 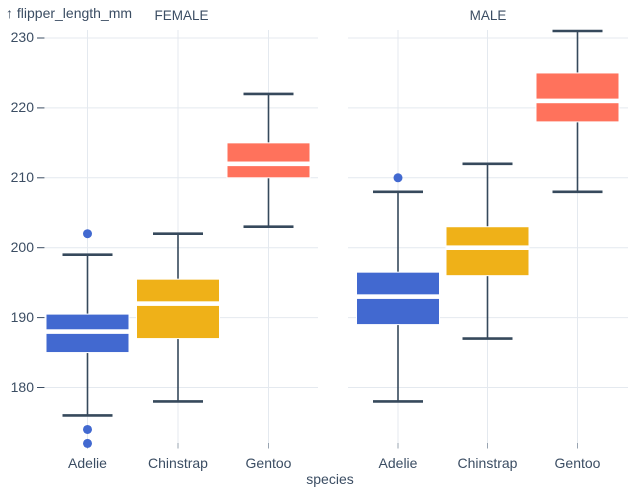 I want to click on y-tick-label: 180, so click(x=22, y=386).